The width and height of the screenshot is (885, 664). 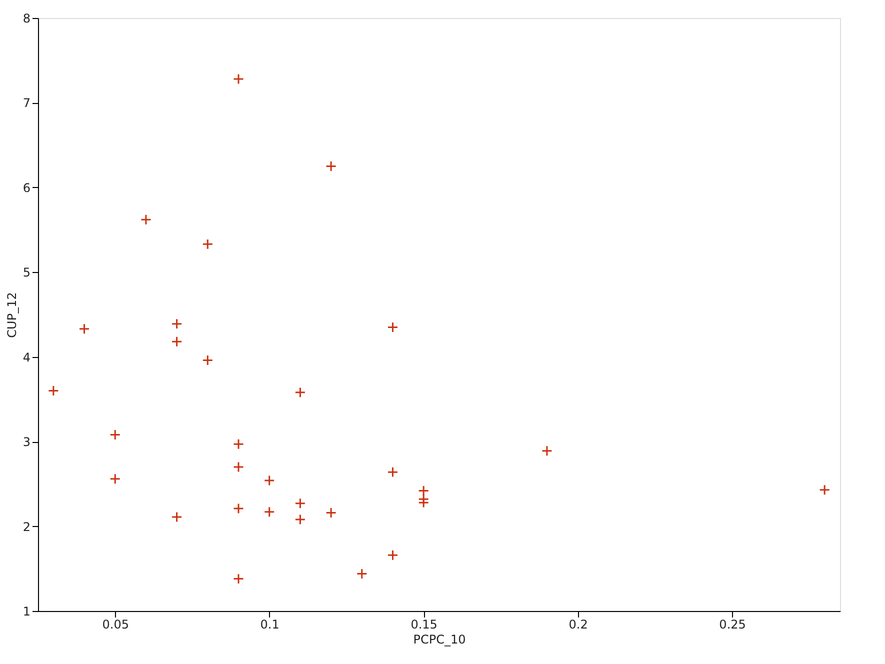 I want to click on x-tick-label: 0.15, so click(x=424, y=625).